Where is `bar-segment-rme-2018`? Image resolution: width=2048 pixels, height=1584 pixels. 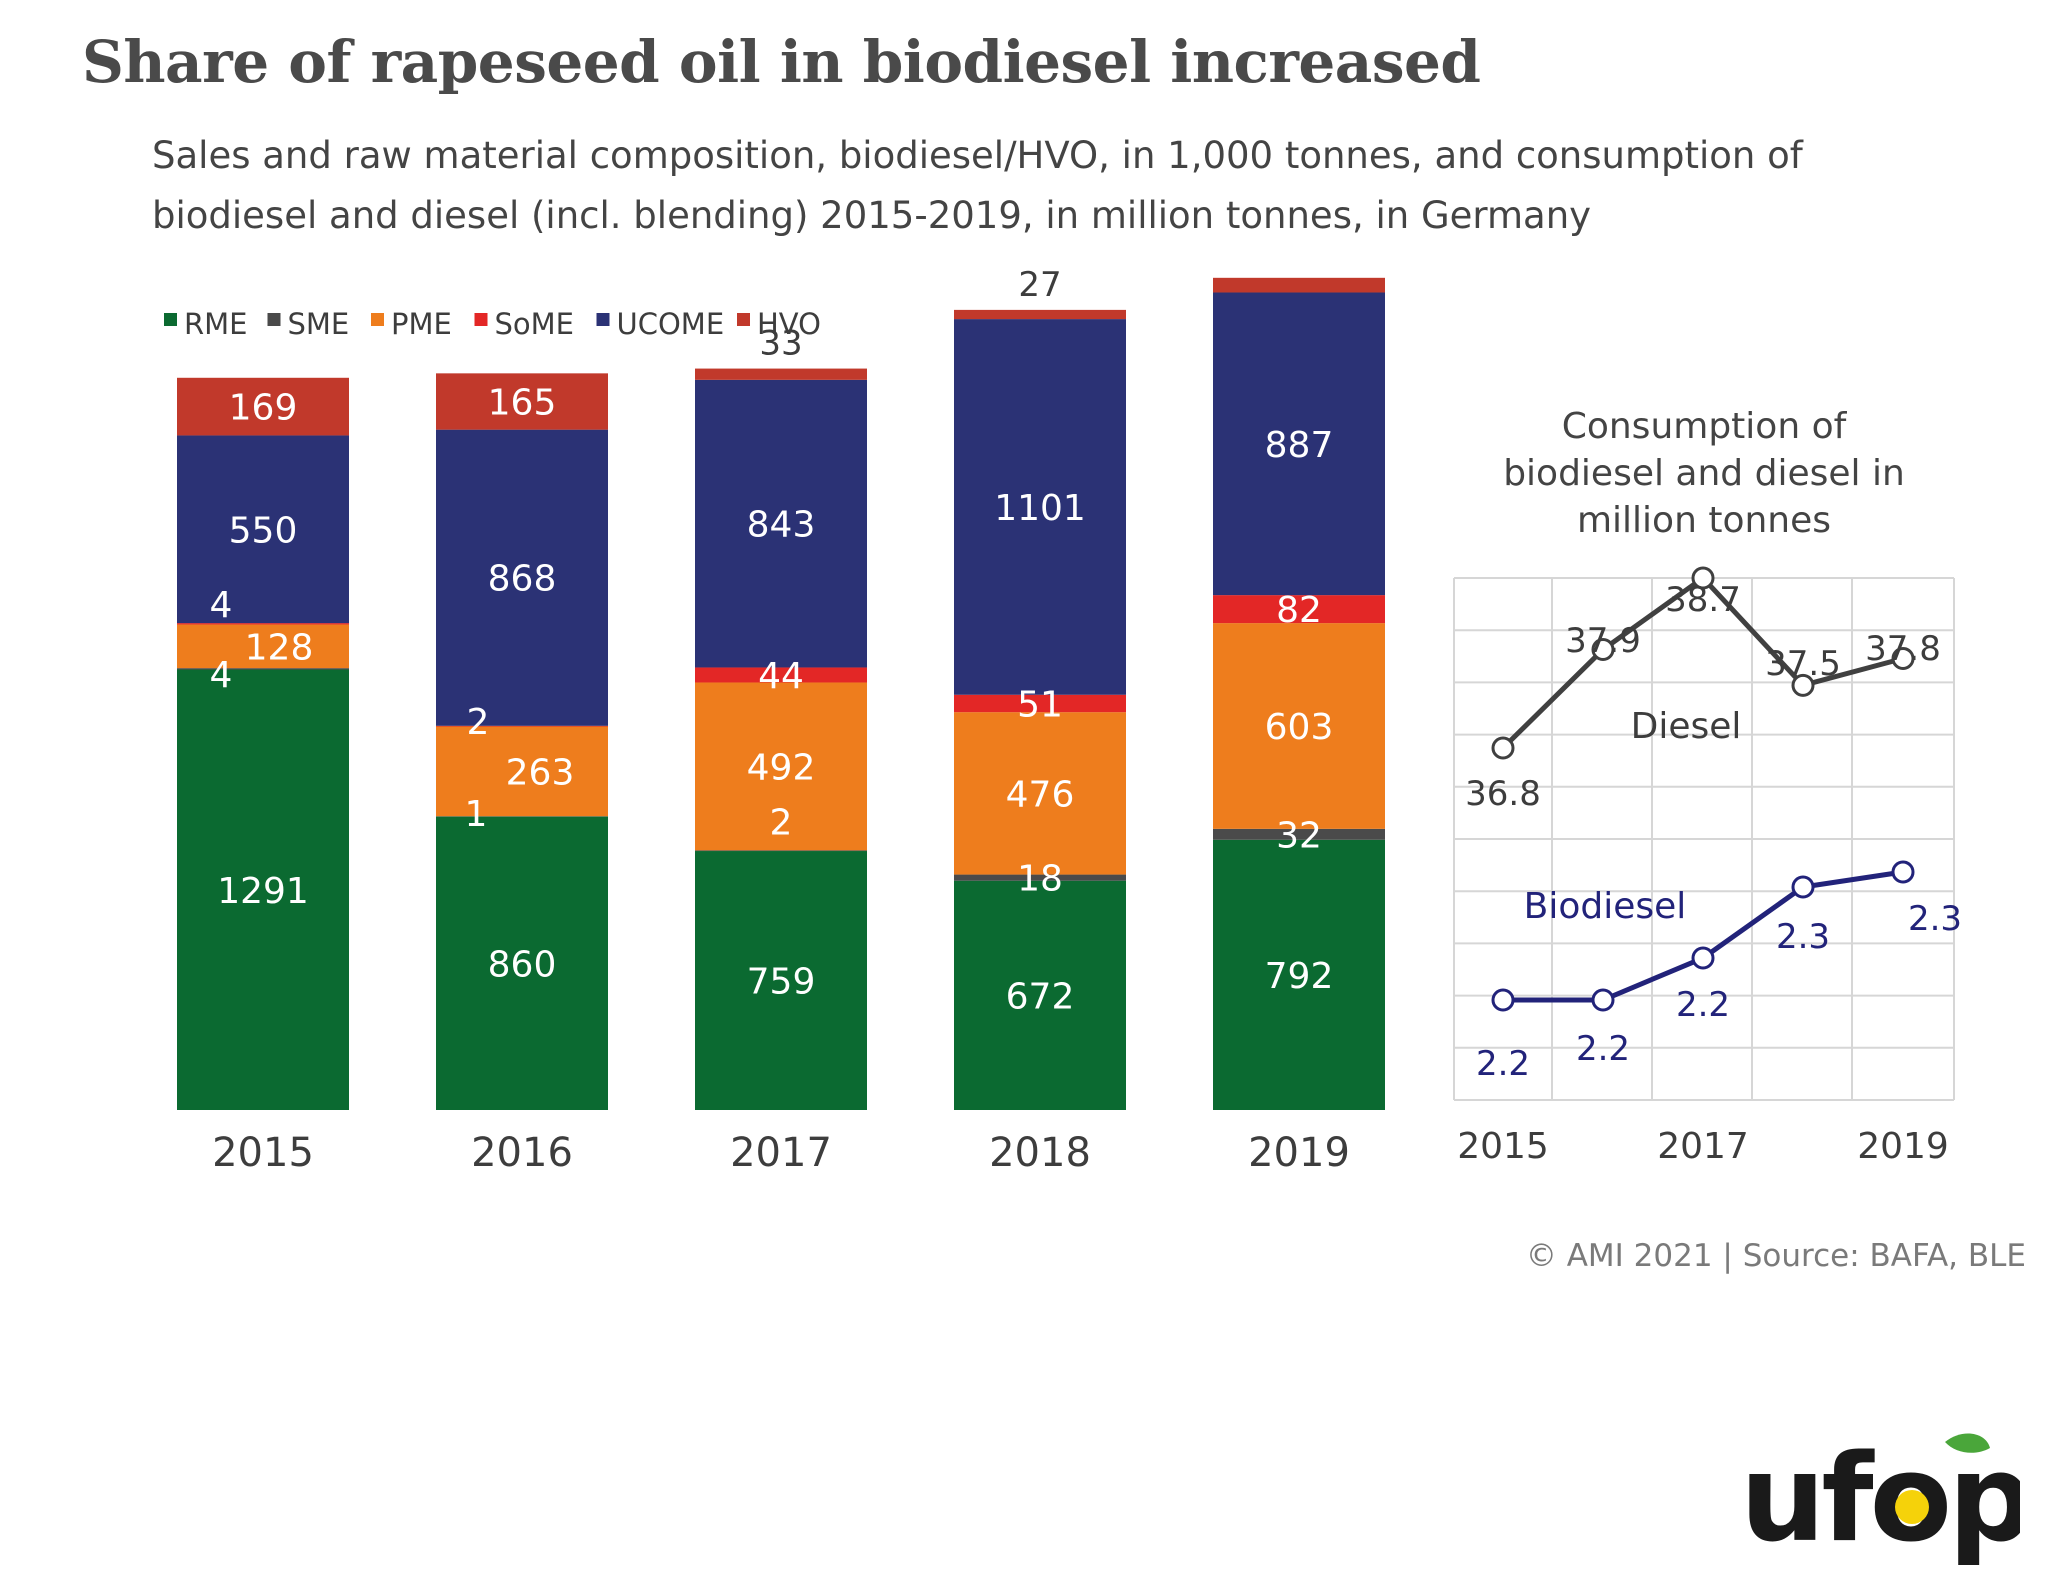
bar-segment-rme-2018 is located at coordinates (1040, 995).